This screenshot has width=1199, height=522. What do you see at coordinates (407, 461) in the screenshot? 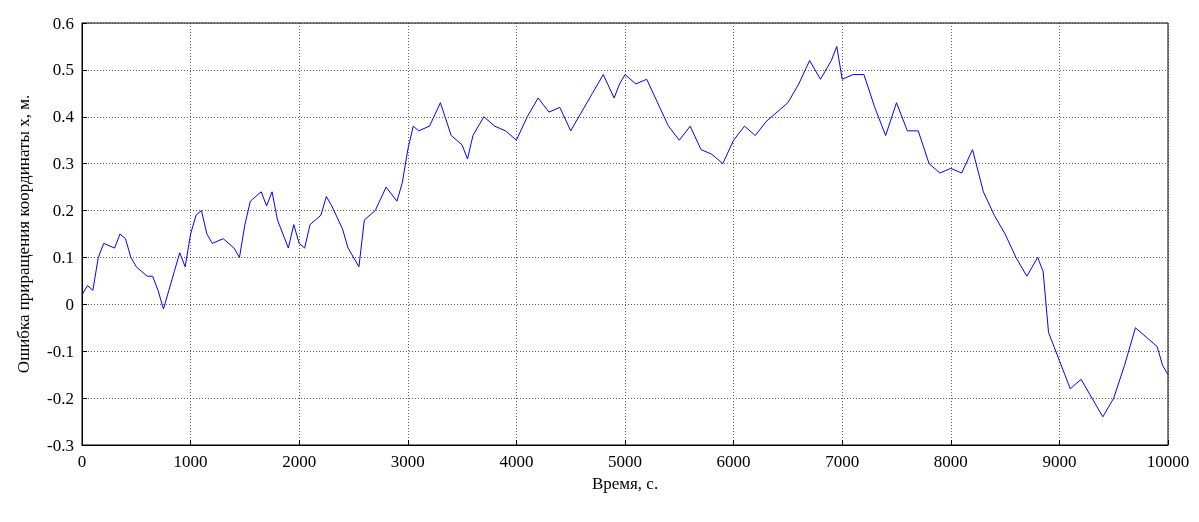
I see `x-tick-label: 3000` at bounding box center [407, 461].